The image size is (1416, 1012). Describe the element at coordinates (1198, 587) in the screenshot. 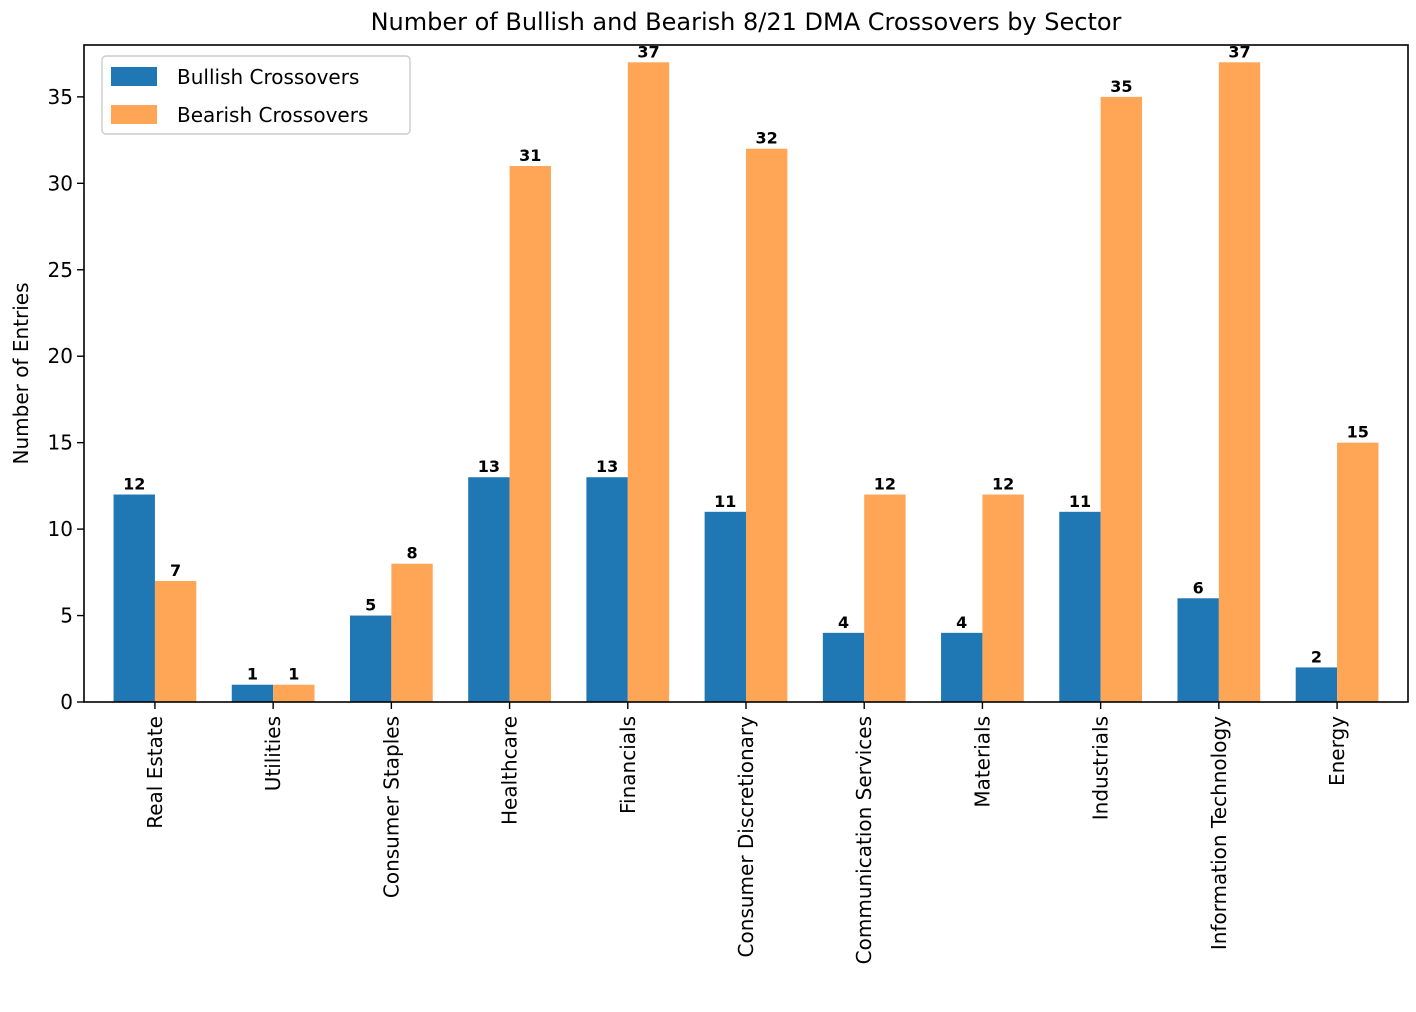

I see `bullish-value-label: 6` at that location.